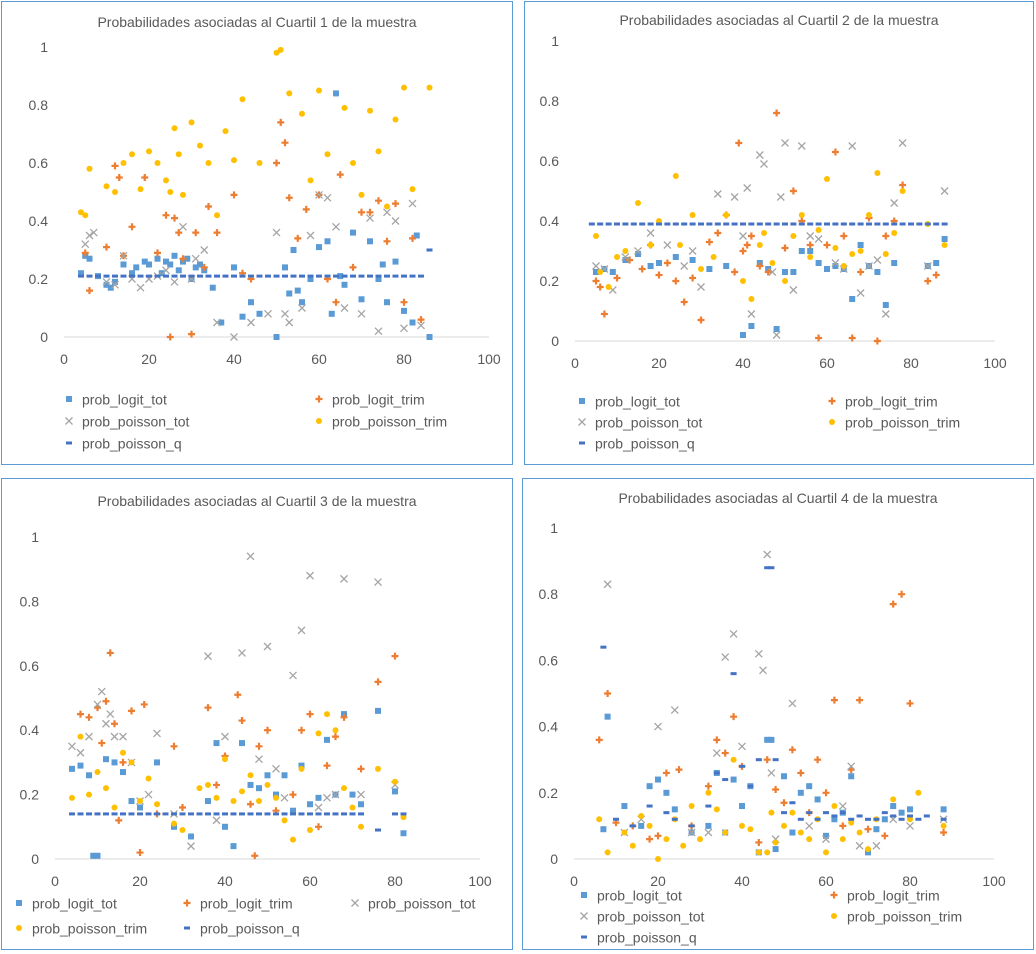 The width and height of the screenshot is (1036, 954). What do you see at coordinates (63, 902) in the screenshot?
I see `legend-item-prob-logit-tot: prob_logit_tot` at bounding box center [63, 902].